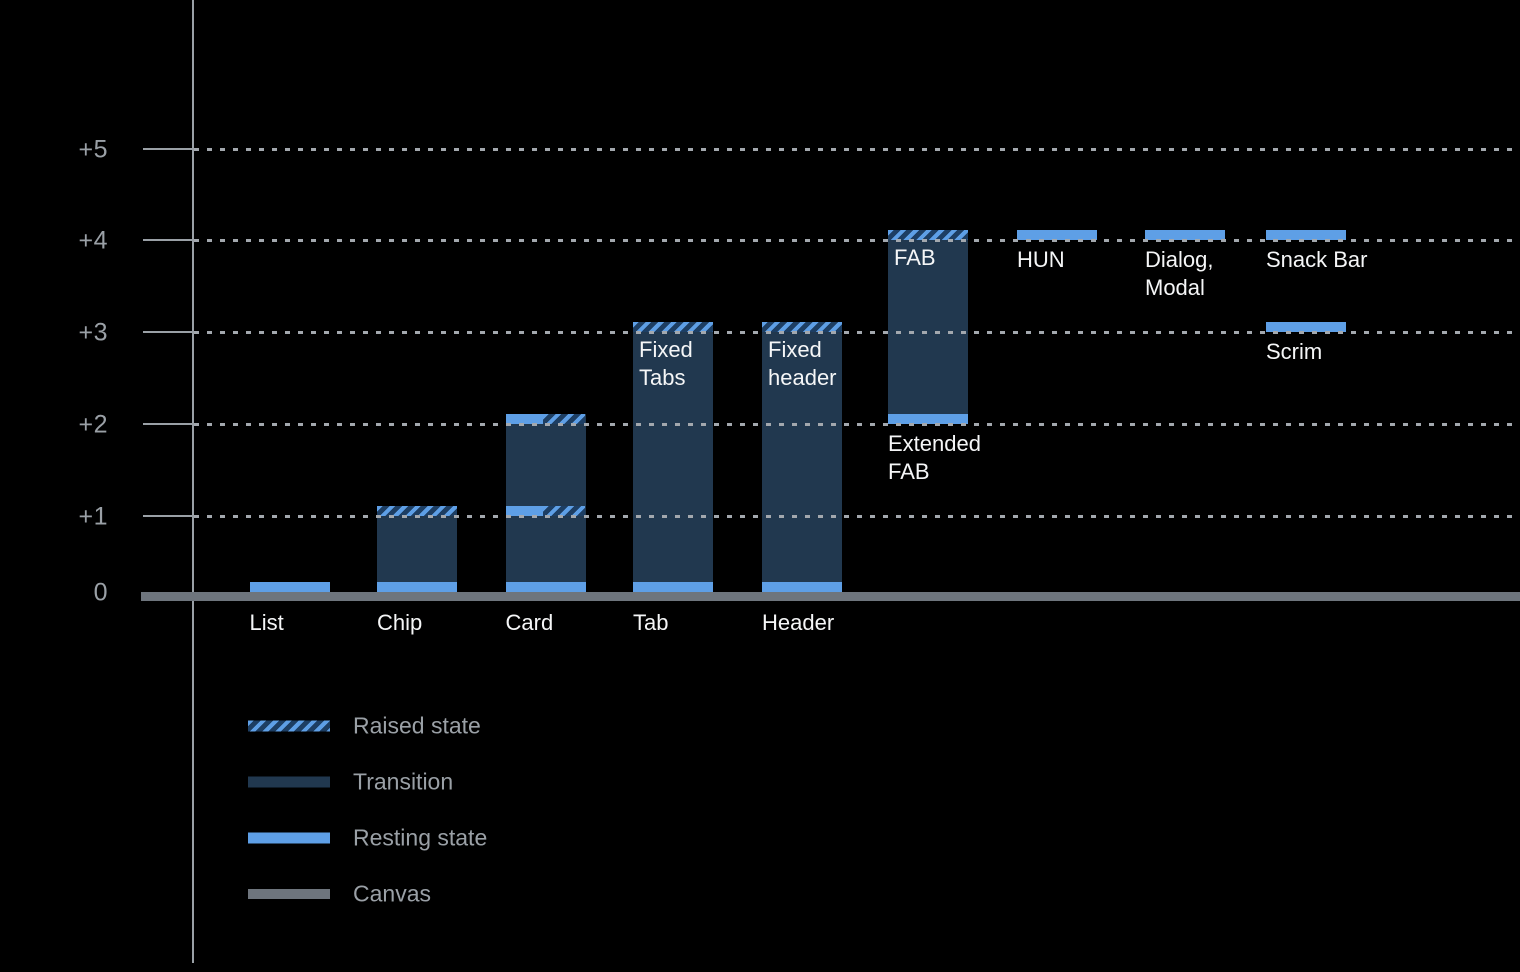 This screenshot has width=1520, height=972. I want to click on below-label-dialog: Dialog, Modal, so click(1179, 273).